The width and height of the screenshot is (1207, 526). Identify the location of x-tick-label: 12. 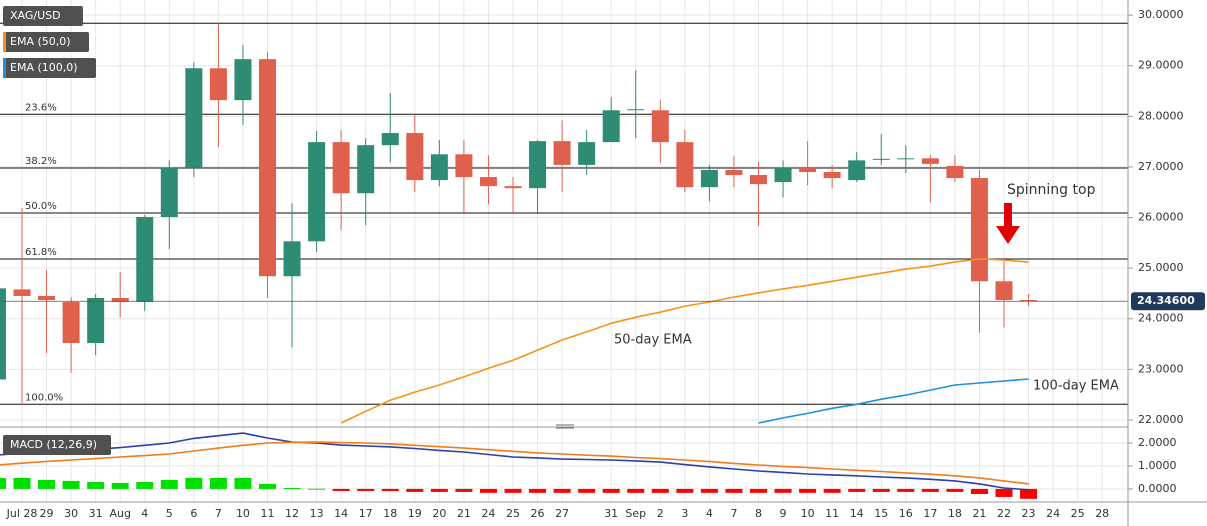
(292, 513).